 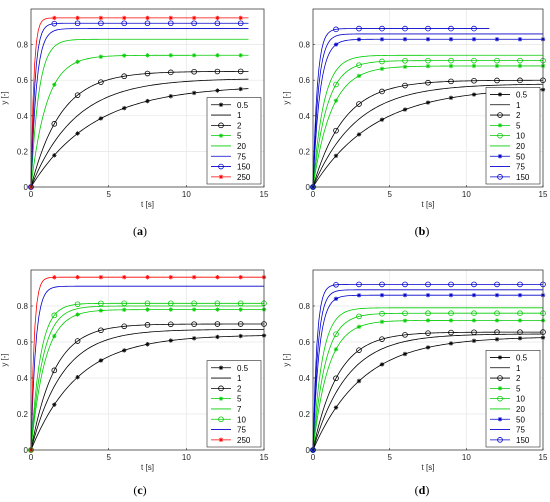 What do you see at coordinates (241, 156) in the screenshot?
I see `legend-entry: 75` at bounding box center [241, 156].